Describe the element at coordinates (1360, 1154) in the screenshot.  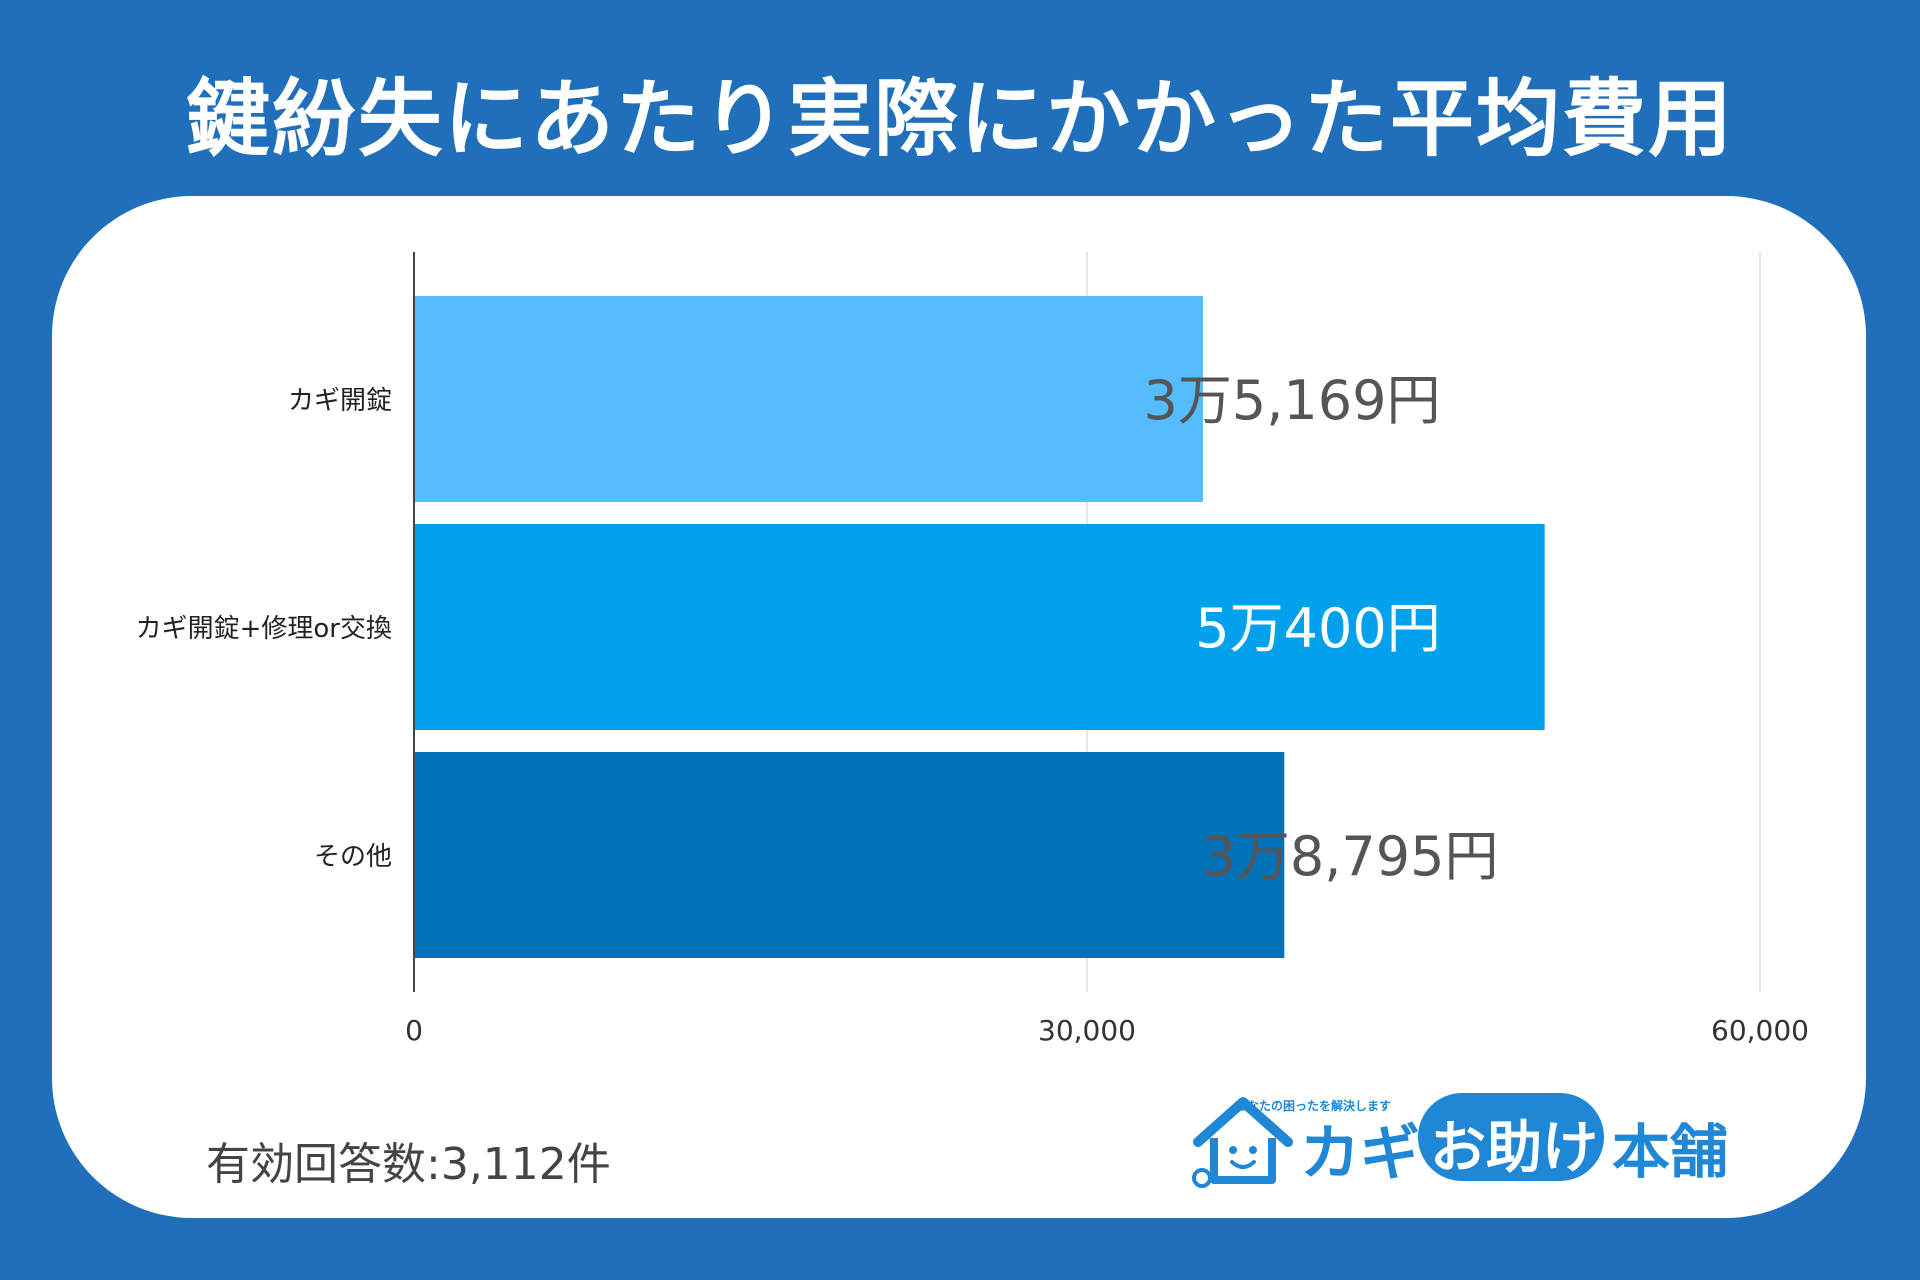
I see `logo-brand-kagi: カギ` at that location.